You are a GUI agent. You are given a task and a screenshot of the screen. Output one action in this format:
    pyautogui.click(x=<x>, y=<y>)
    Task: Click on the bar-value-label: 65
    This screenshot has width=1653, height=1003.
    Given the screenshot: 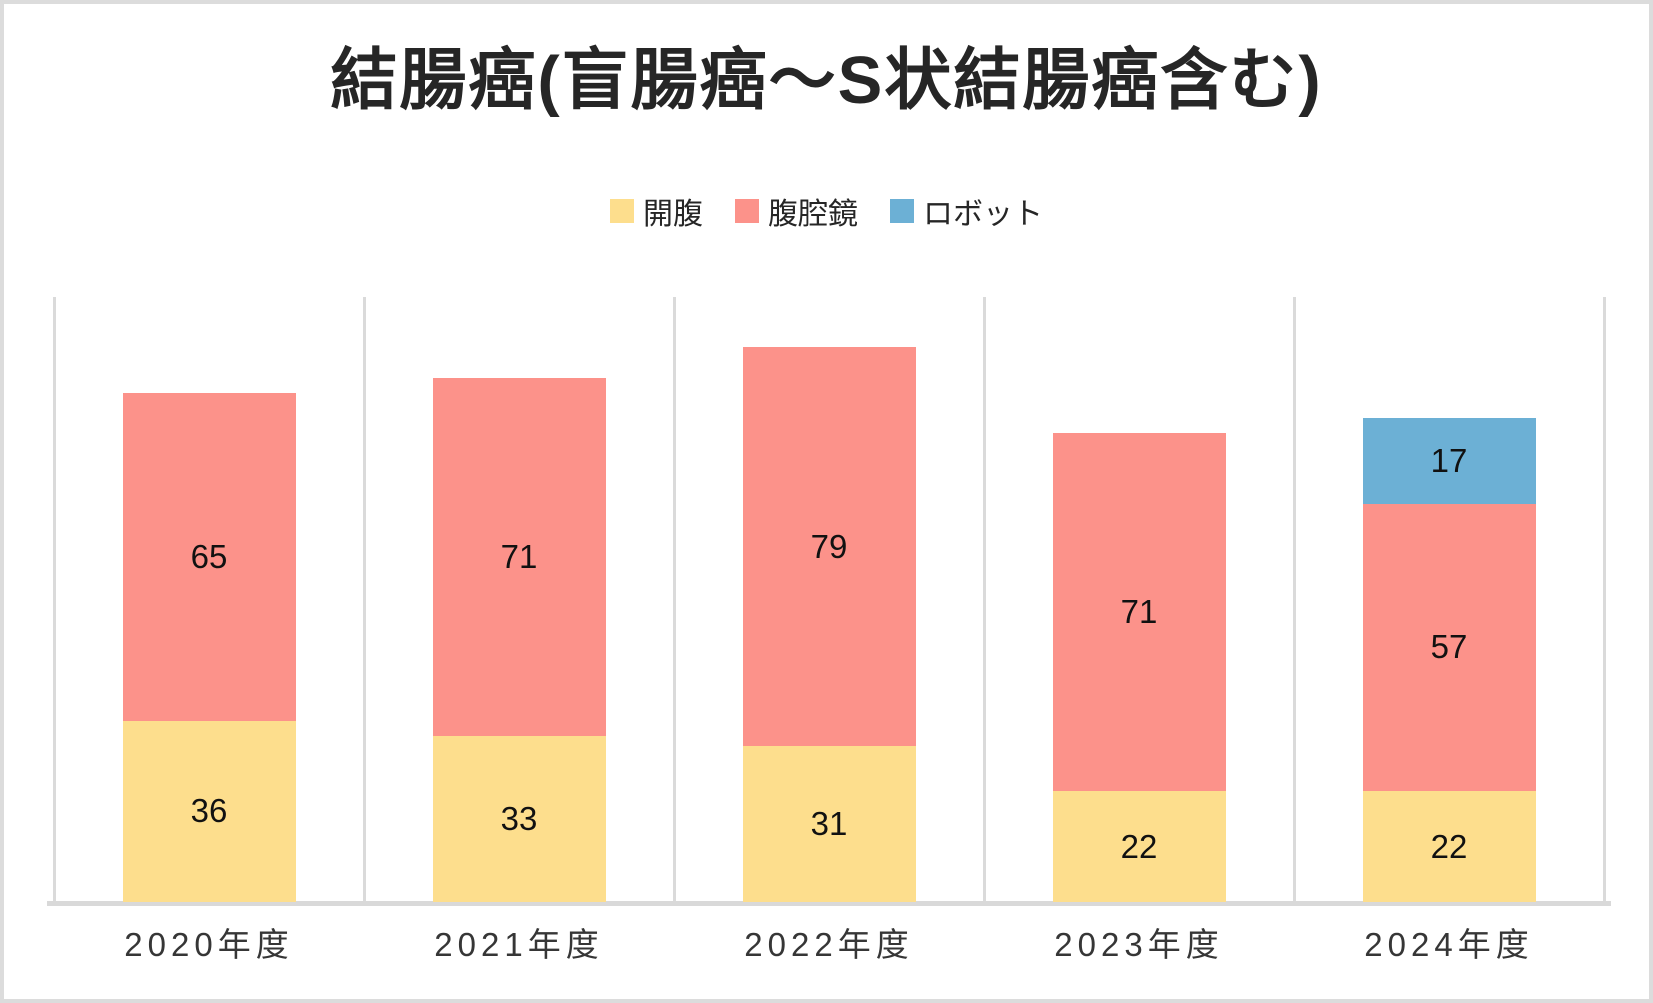 What is the action you would take?
    pyautogui.click(x=209, y=556)
    